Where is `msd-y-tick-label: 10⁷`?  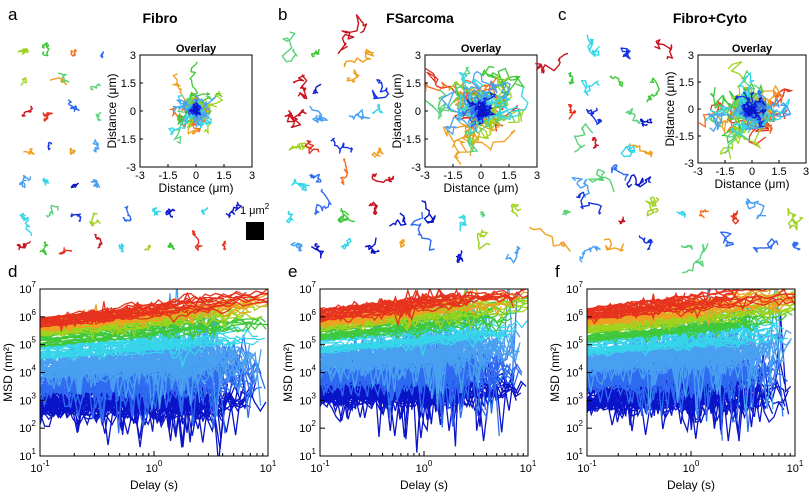 msd-y-tick-label: 10⁷ is located at coordinates (307, 288).